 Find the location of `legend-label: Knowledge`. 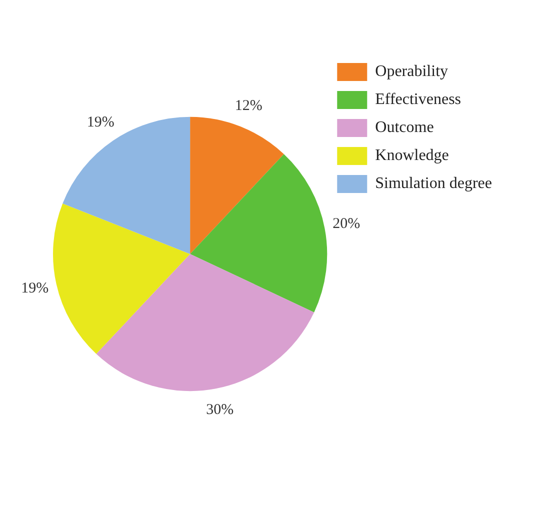

legend-label: Knowledge is located at coordinates (412, 155).